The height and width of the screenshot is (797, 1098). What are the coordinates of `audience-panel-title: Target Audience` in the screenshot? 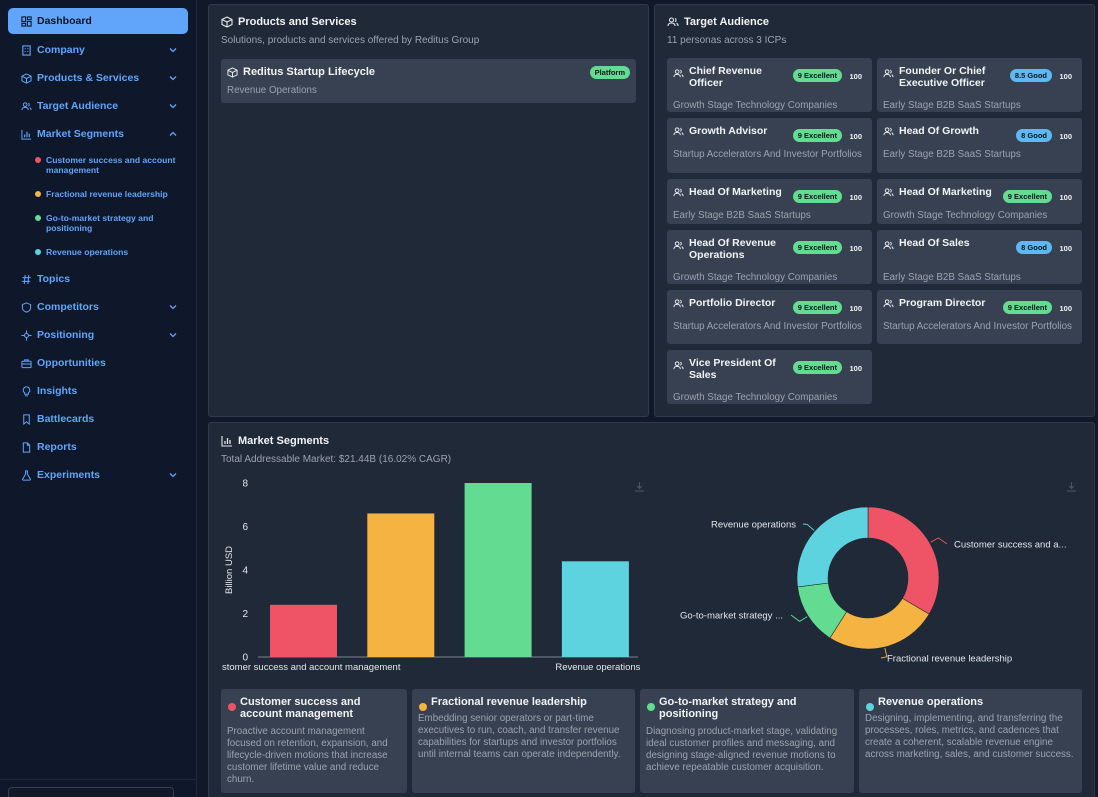 It's located at (718, 22).